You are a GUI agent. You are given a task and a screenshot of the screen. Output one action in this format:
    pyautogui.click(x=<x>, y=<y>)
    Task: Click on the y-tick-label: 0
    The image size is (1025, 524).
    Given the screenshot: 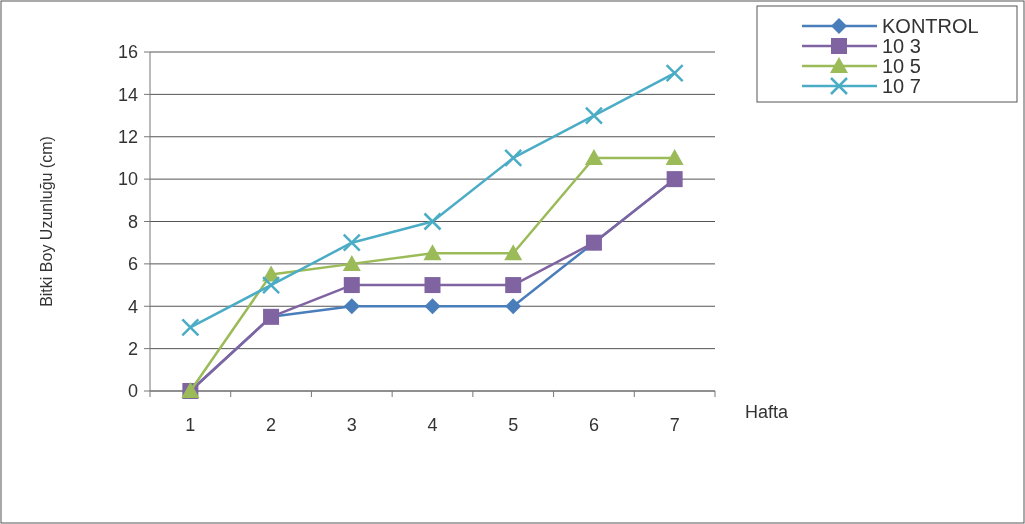 What is the action you would take?
    pyautogui.click(x=132, y=391)
    